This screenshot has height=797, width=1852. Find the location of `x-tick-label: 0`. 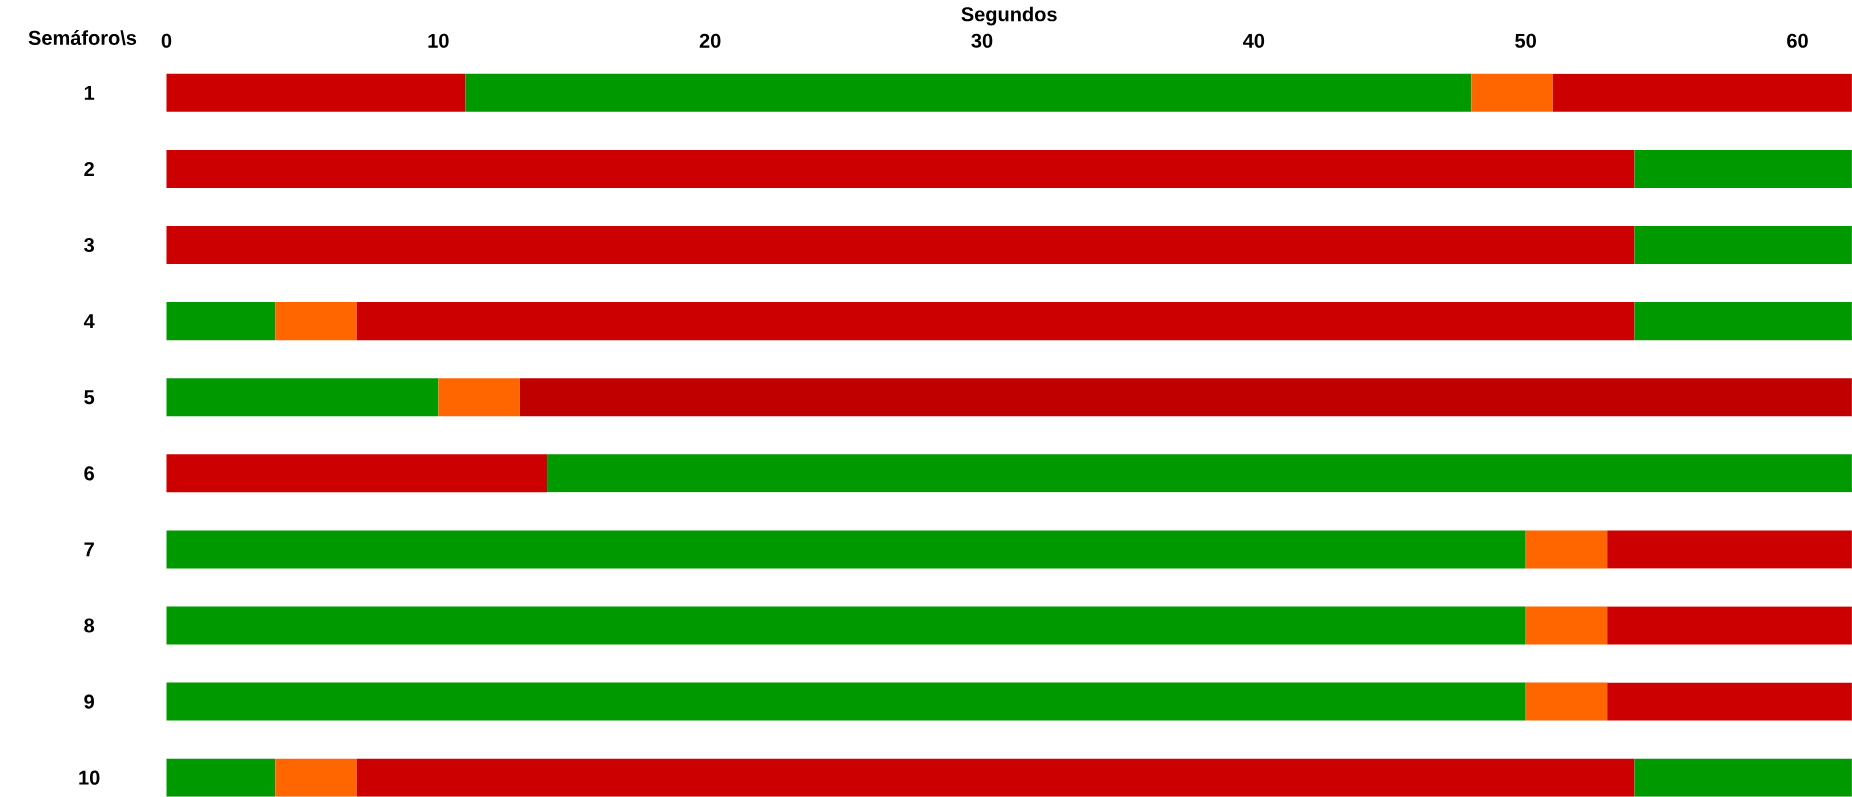

x-tick-label: 0 is located at coordinates (166, 40).